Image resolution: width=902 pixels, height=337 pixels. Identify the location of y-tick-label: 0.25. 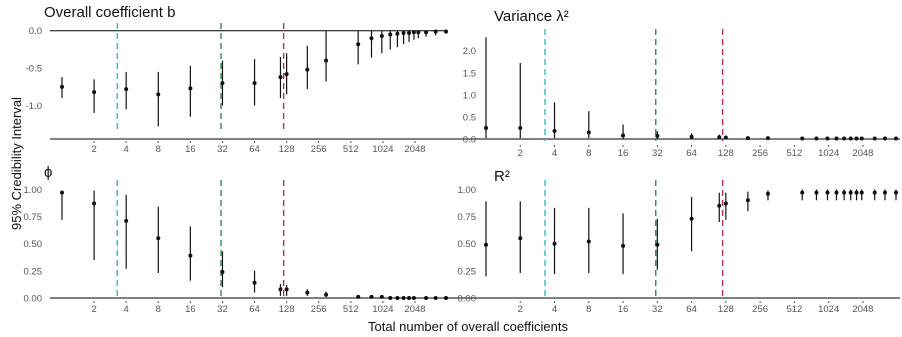
(467, 271).